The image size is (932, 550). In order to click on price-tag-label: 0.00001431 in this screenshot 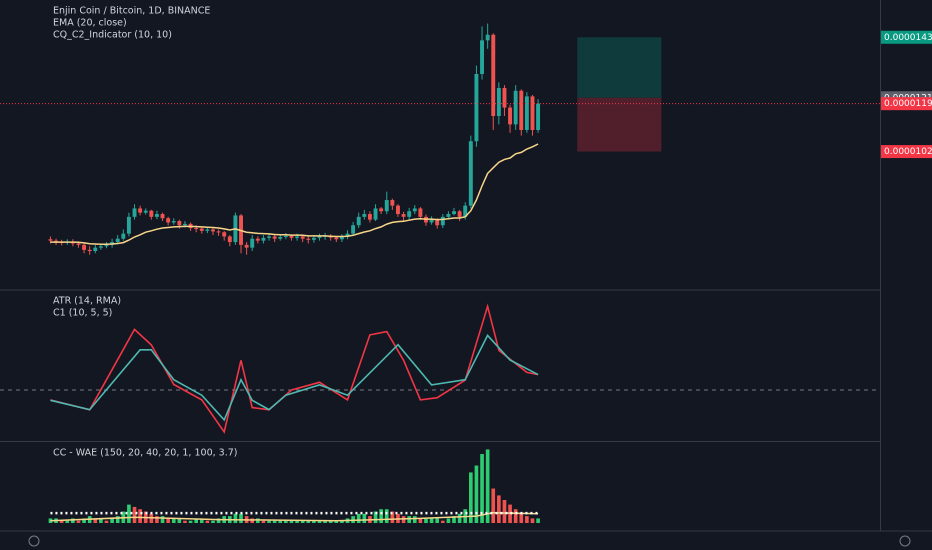, I will do `click(908, 38)`.